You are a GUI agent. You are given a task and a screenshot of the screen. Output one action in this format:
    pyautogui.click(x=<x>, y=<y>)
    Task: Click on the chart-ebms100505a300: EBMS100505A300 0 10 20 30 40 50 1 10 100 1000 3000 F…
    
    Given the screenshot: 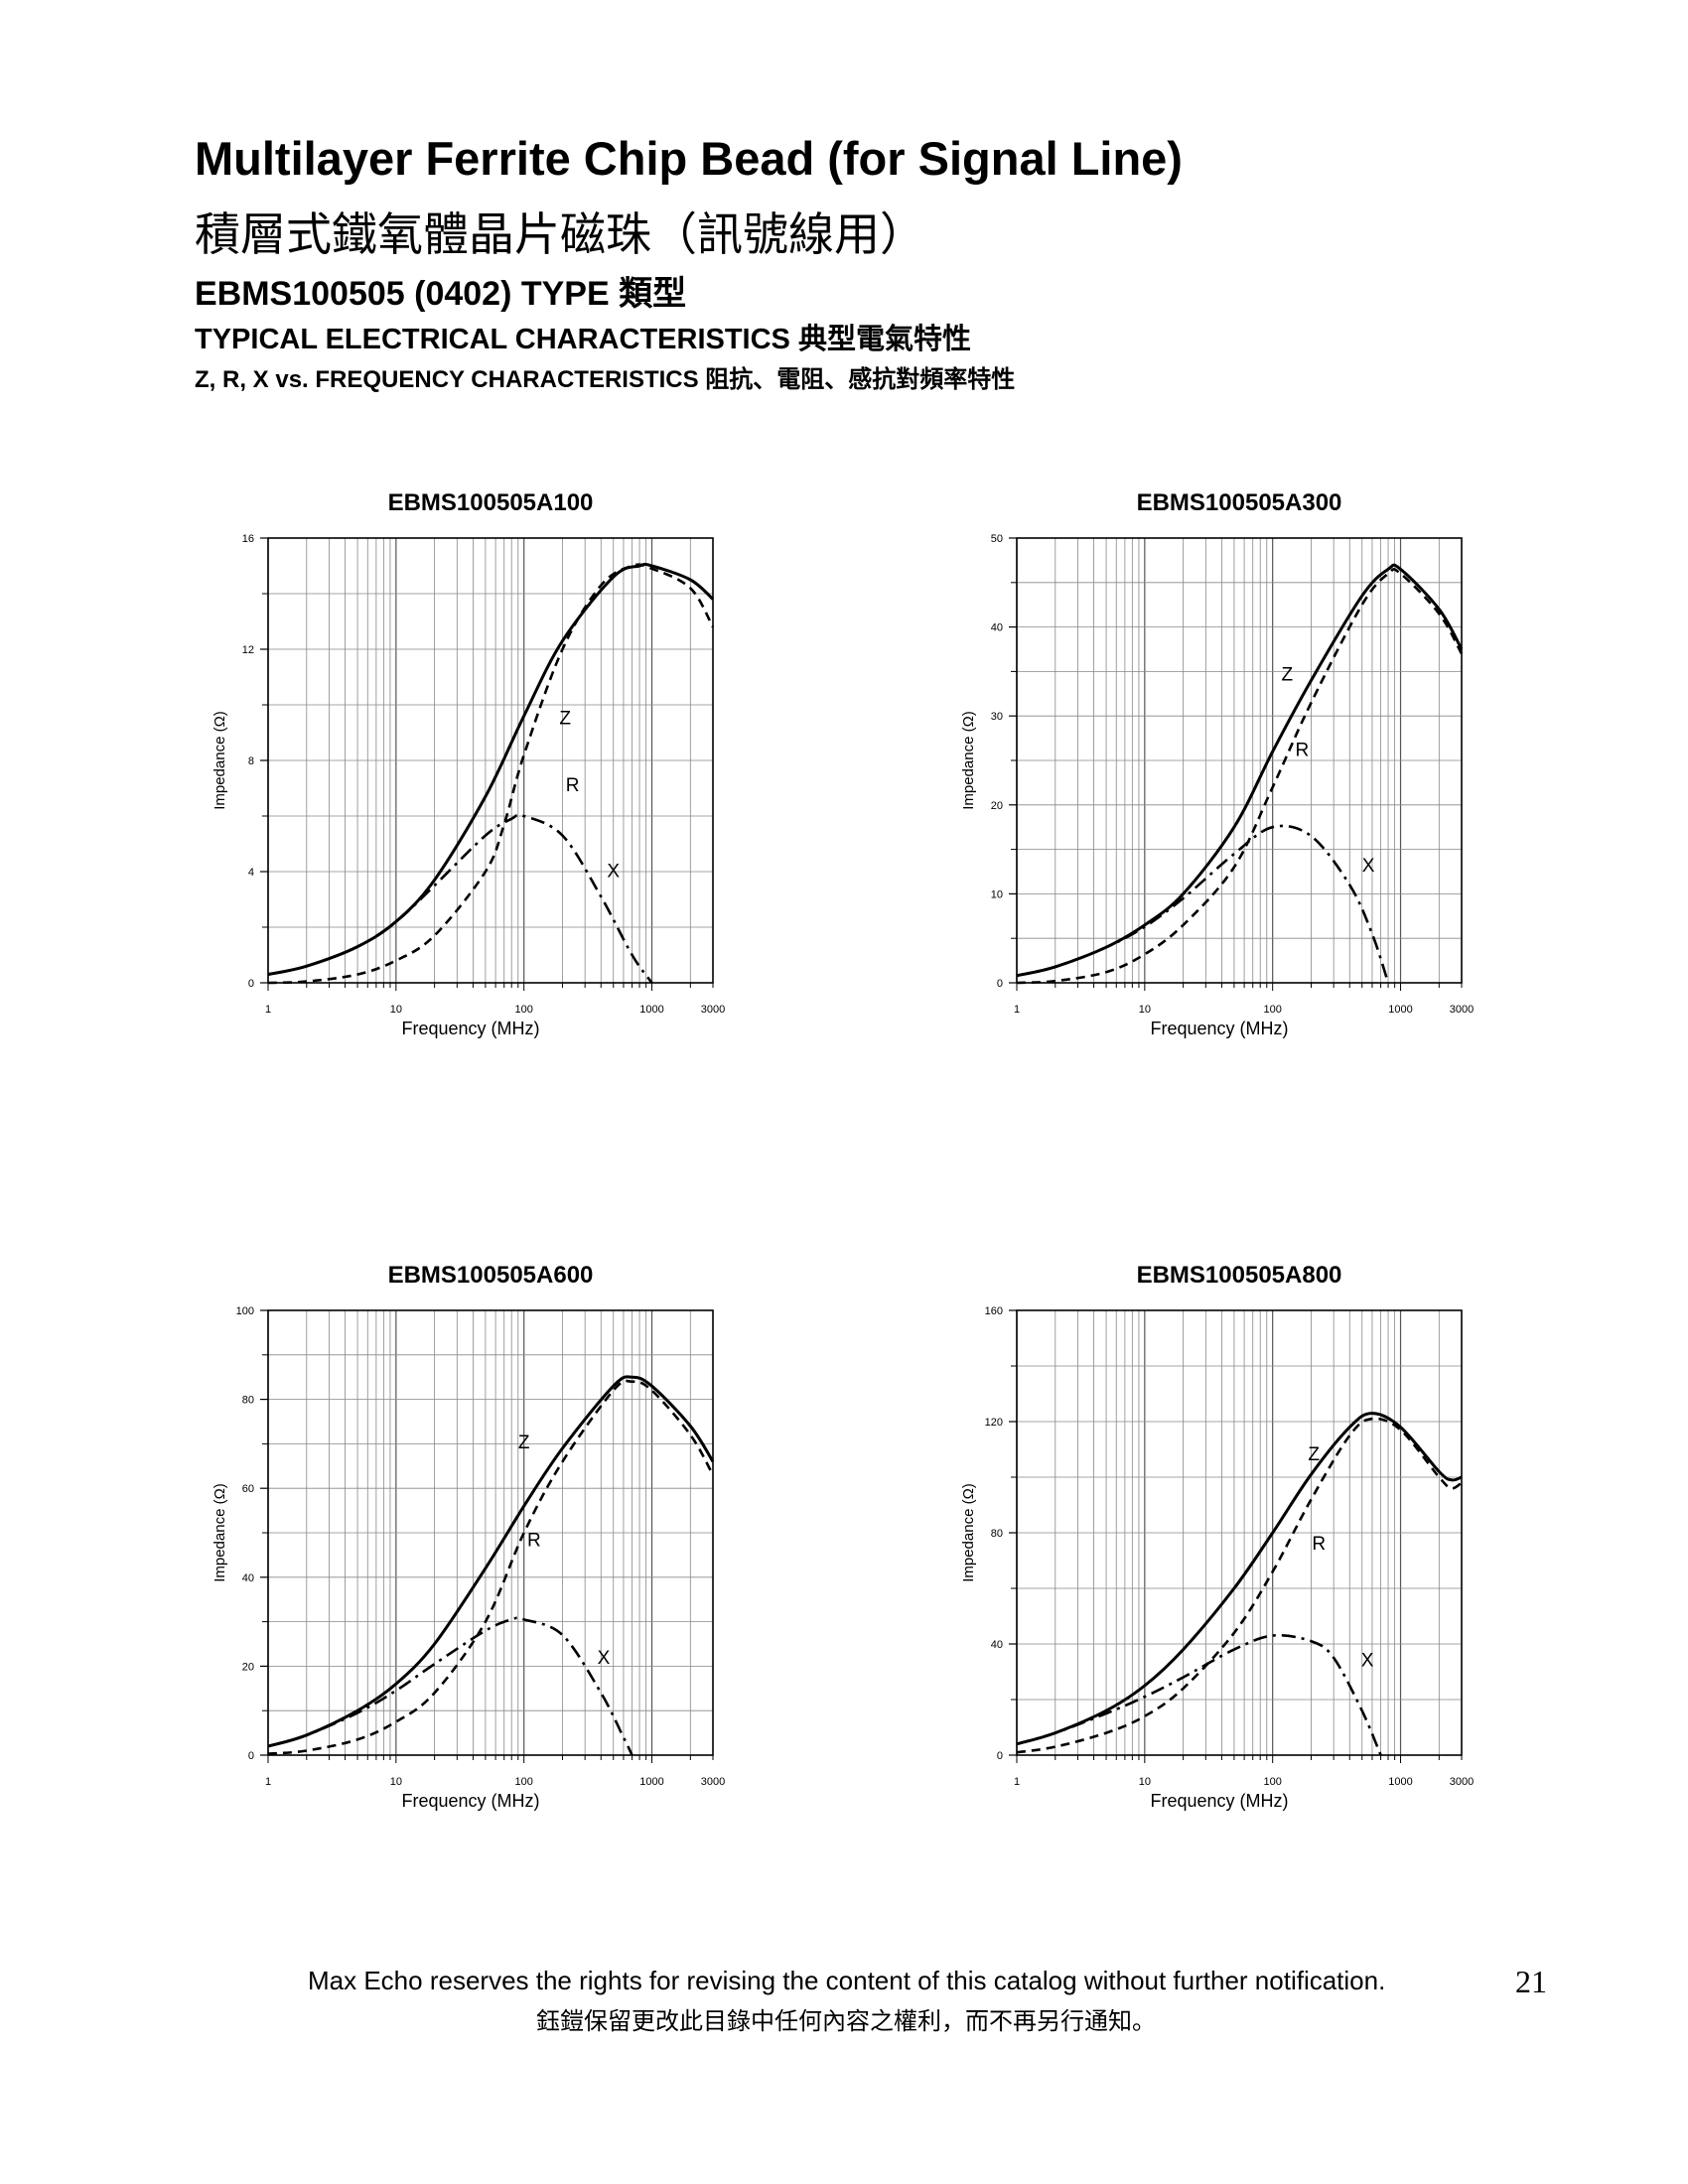 What is the action you would take?
    pyautogui.click(x=1217, y=763)
    